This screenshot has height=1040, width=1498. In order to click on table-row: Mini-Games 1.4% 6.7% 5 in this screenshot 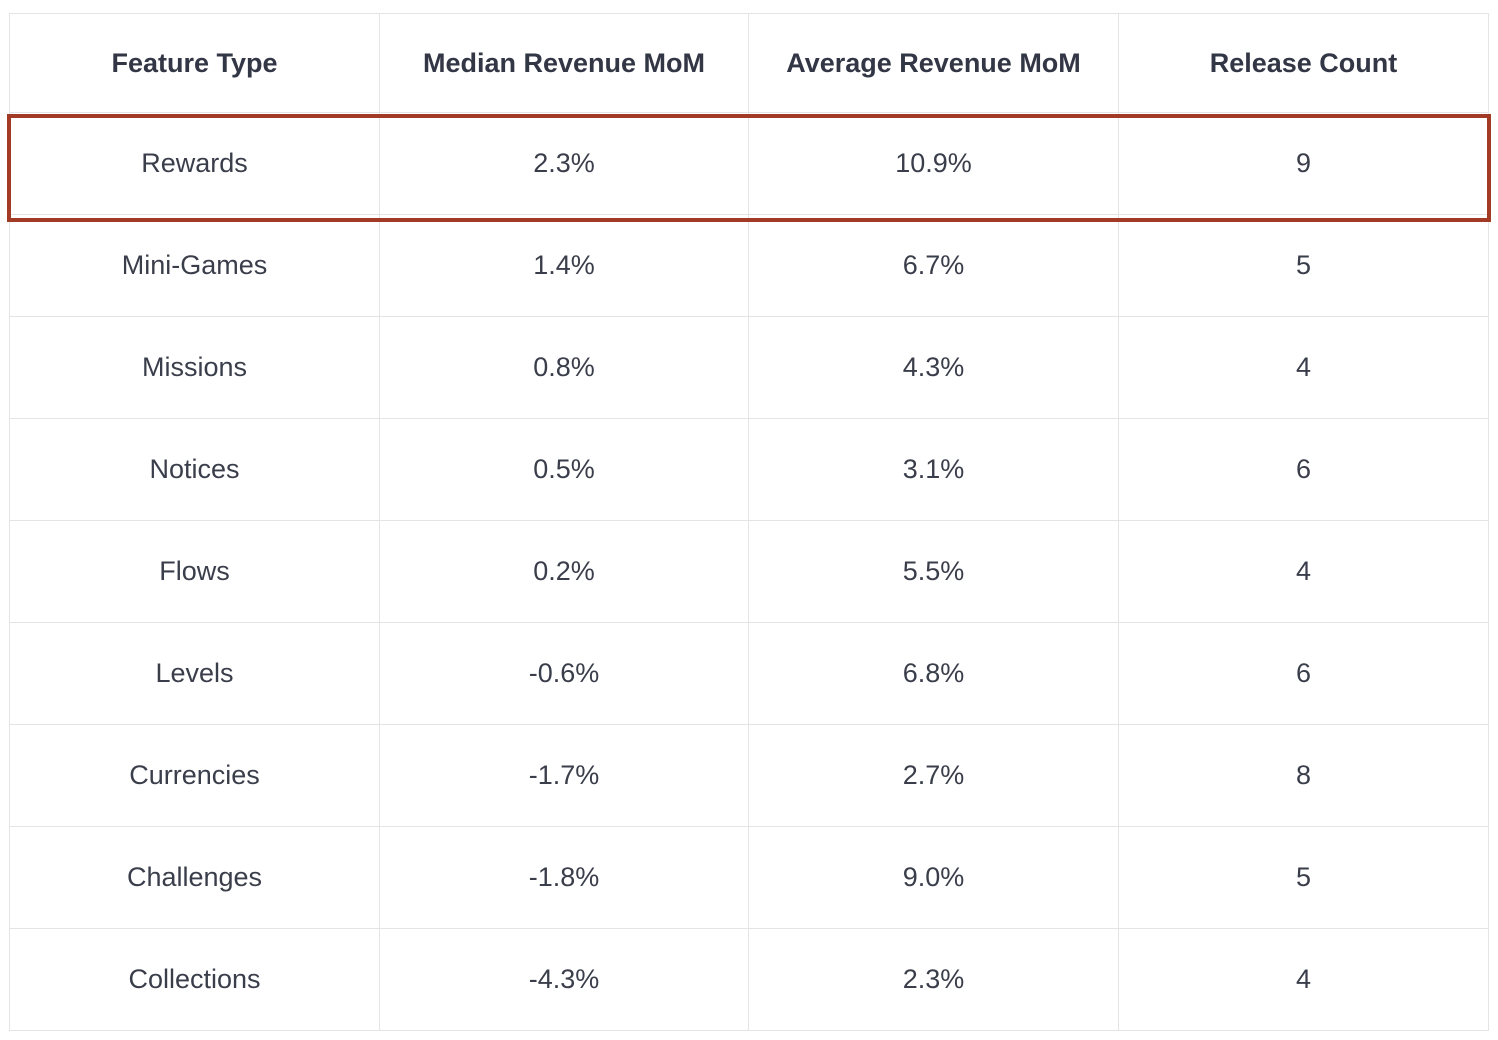, I will do `click(749, 265)`.